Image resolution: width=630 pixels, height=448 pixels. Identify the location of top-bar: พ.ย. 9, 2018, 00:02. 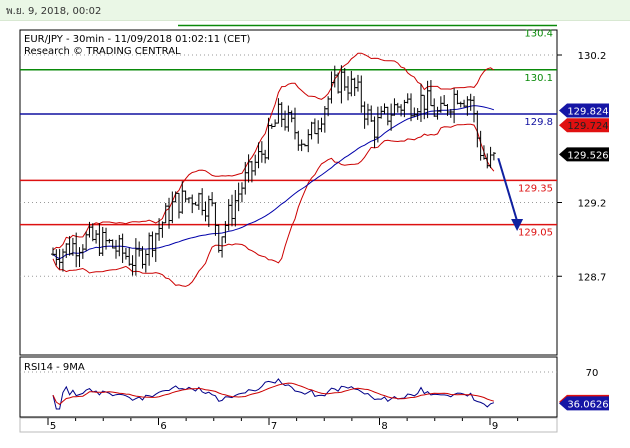
(315, 10).